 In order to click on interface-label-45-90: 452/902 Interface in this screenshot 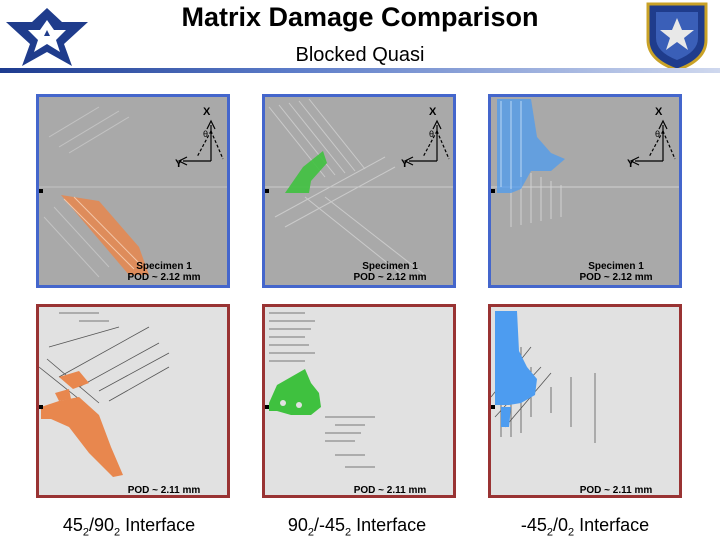, I will do `click(129, 527)`.